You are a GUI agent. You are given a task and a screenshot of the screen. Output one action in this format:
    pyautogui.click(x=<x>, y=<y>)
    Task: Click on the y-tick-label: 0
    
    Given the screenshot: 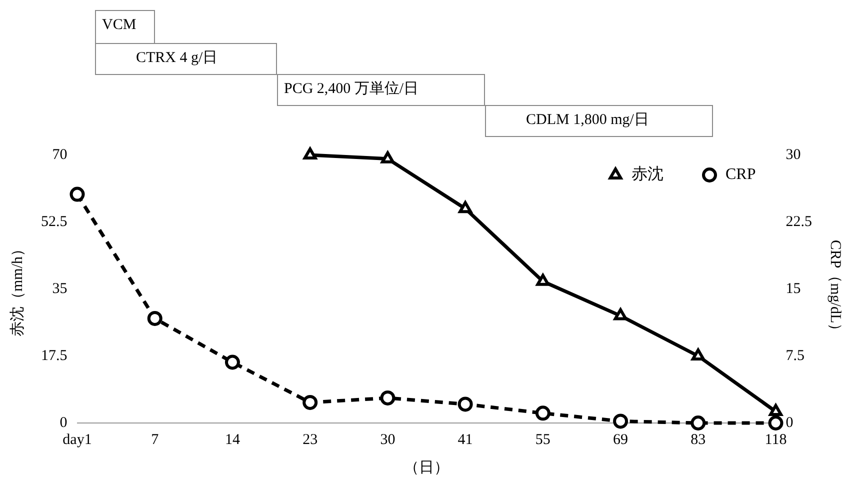 What is the action you would take?
    pyautogui.click(x=64, y=422)
    